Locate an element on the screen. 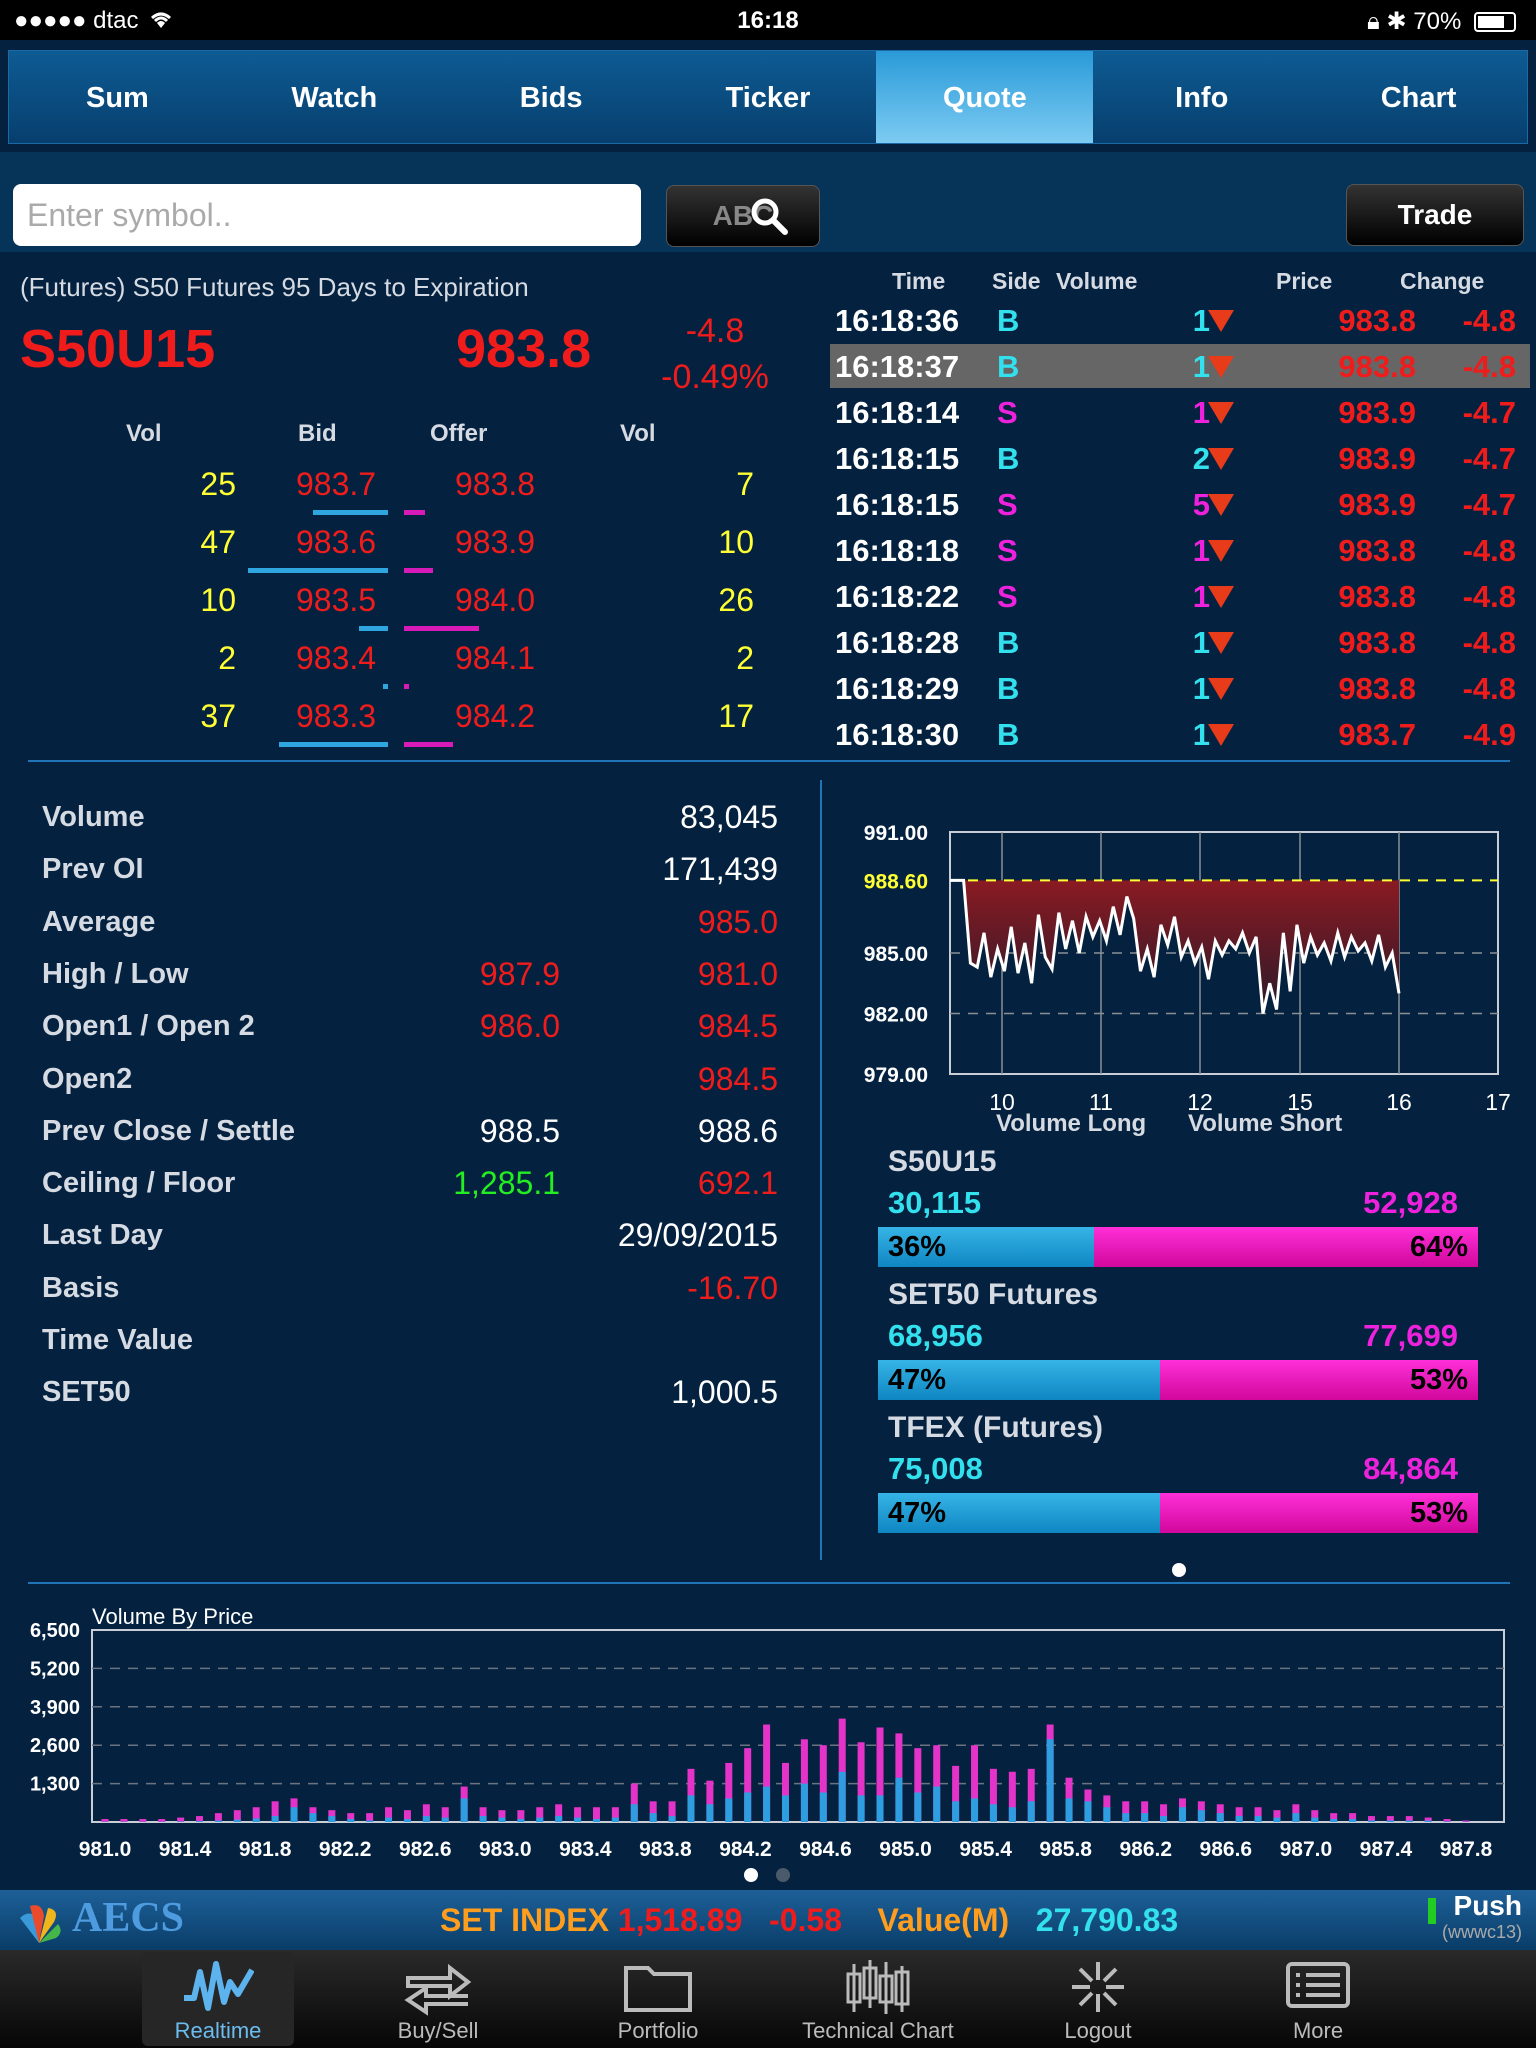  trade-change: -4.8 is located at coordinates (1489, 550).